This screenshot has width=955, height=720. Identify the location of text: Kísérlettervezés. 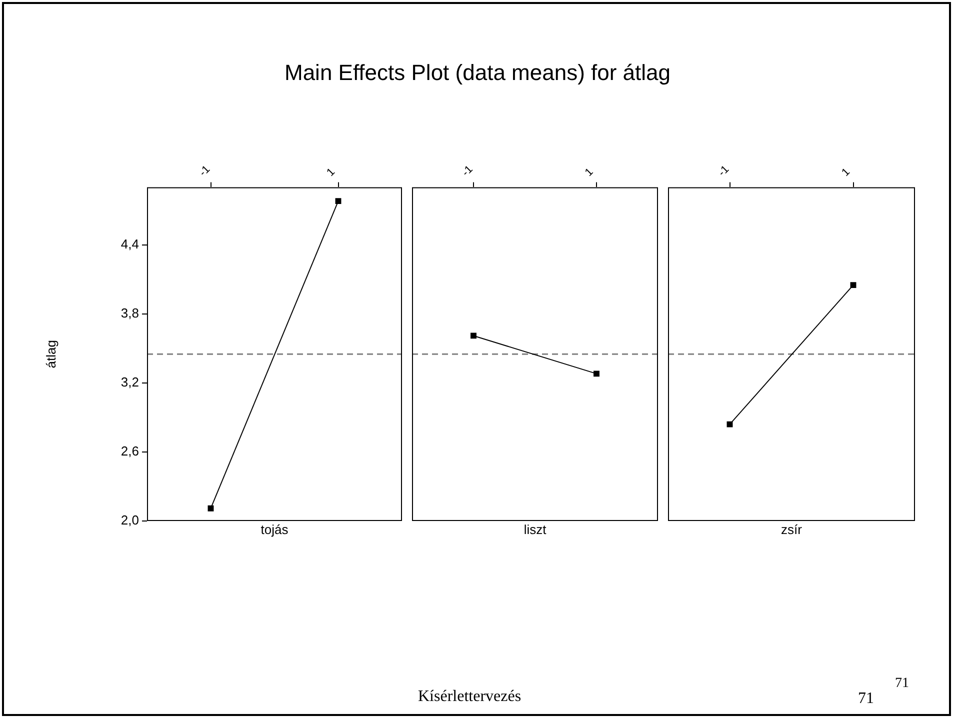
(470, 697).